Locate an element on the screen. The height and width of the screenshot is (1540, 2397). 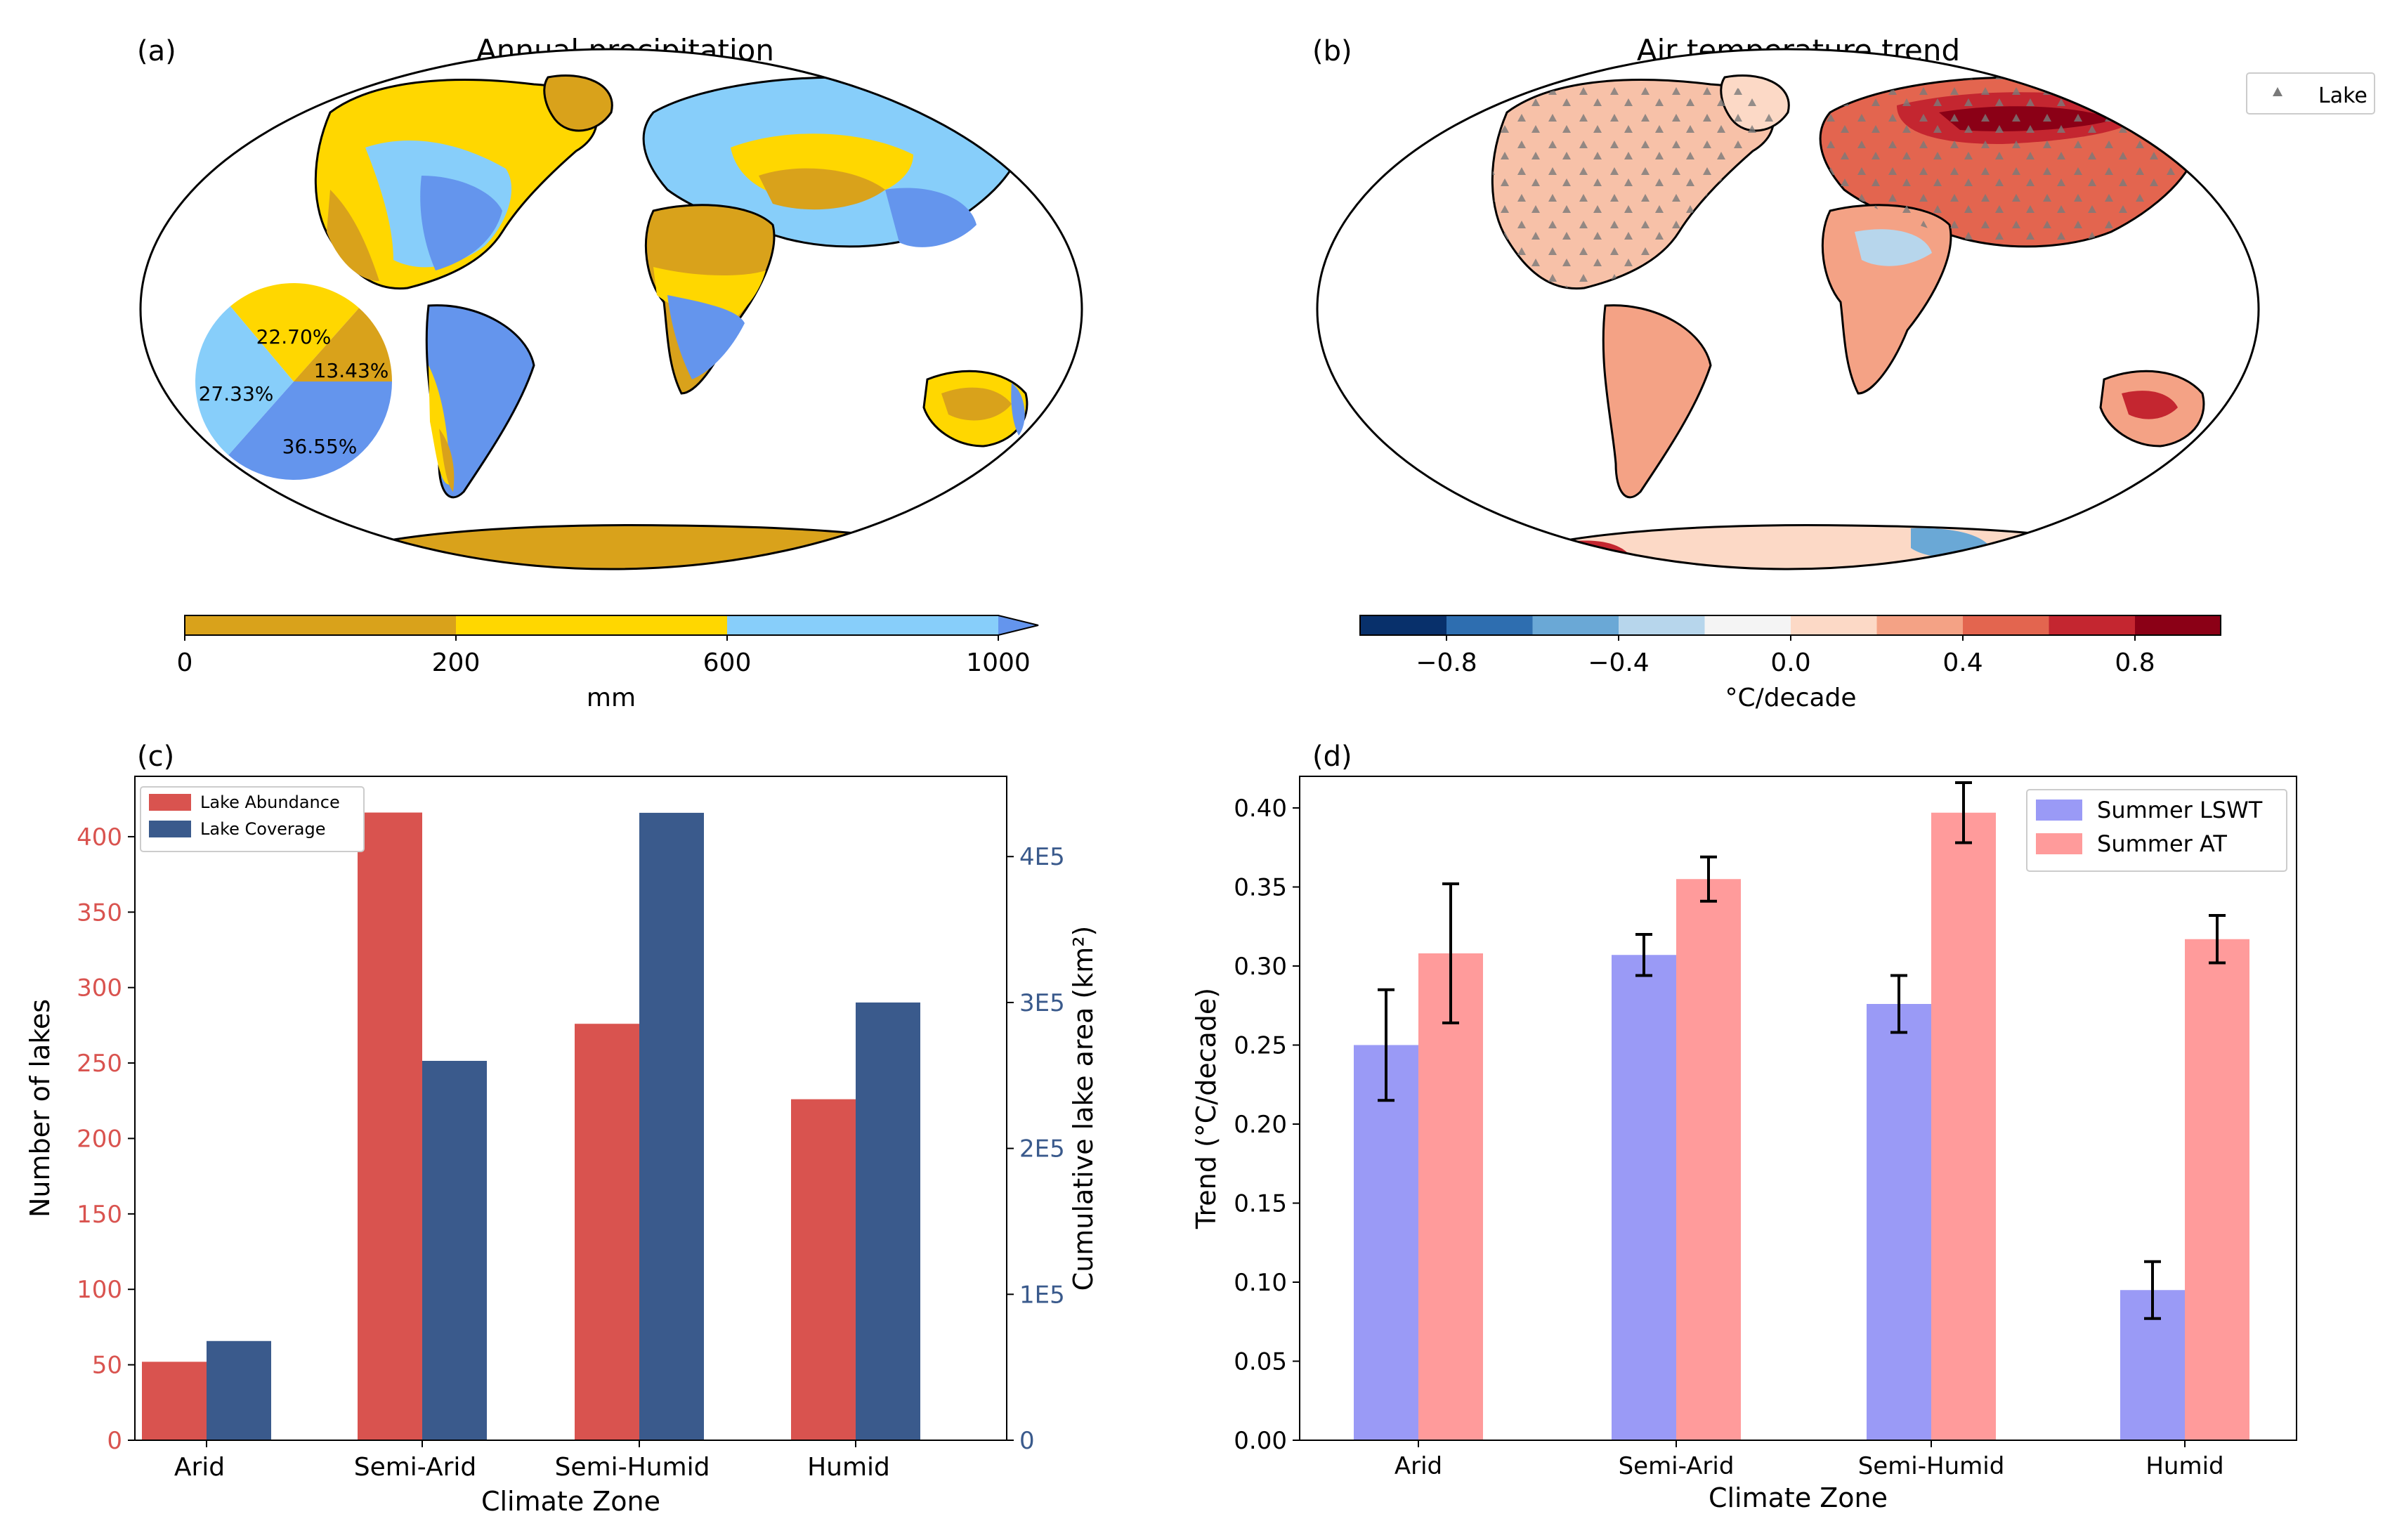
colorbar-tick: 0.4 is located at coordinates (1962, 662).